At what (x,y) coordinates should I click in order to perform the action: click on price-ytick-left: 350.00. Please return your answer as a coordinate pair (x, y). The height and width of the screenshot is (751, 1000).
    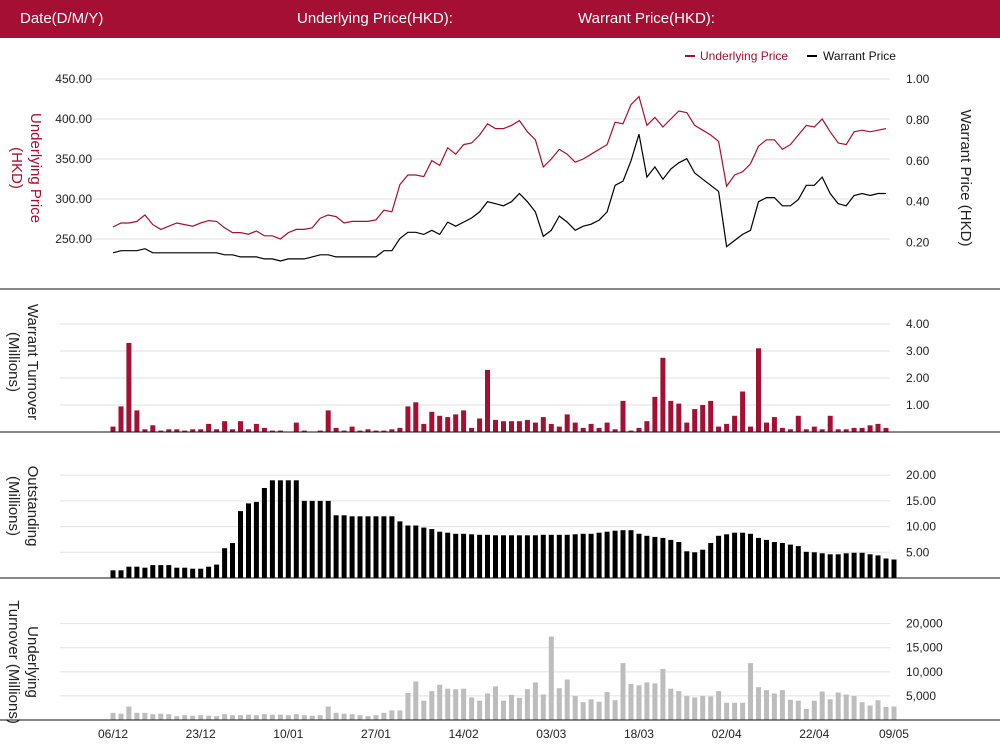
    Looking at the image, I should click on (73, 159).